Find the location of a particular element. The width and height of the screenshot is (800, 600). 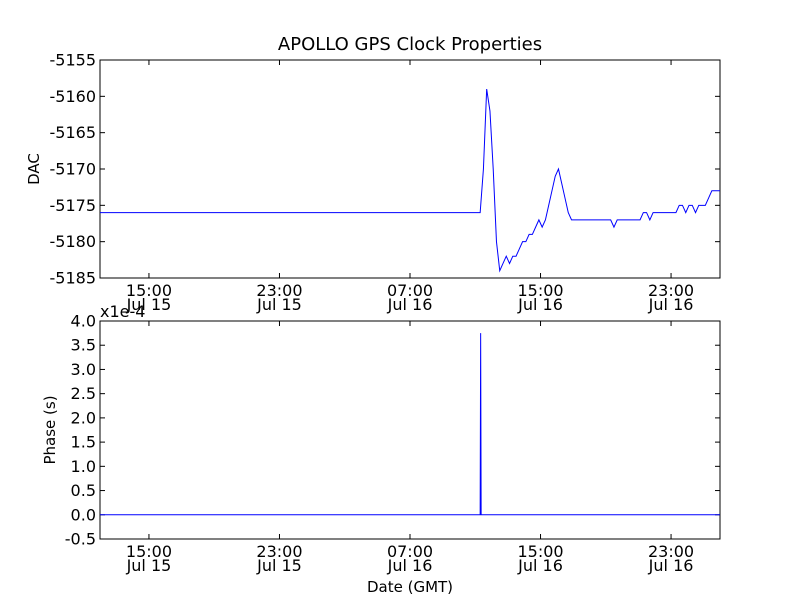

dac-ytick-label: -5170 is located at coordinates (73, 169).